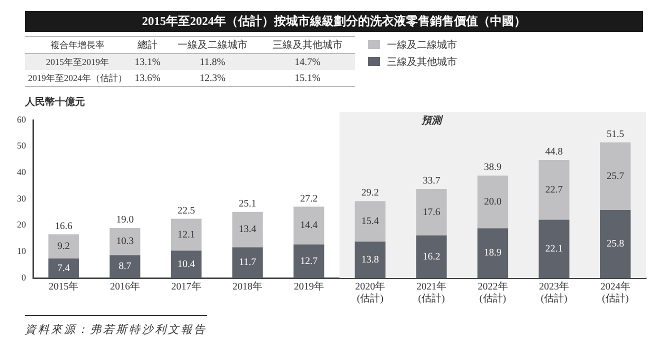  Describe the element at coordinates (432, 120) in the screenshot. I see `band-label: 預測` at that location.